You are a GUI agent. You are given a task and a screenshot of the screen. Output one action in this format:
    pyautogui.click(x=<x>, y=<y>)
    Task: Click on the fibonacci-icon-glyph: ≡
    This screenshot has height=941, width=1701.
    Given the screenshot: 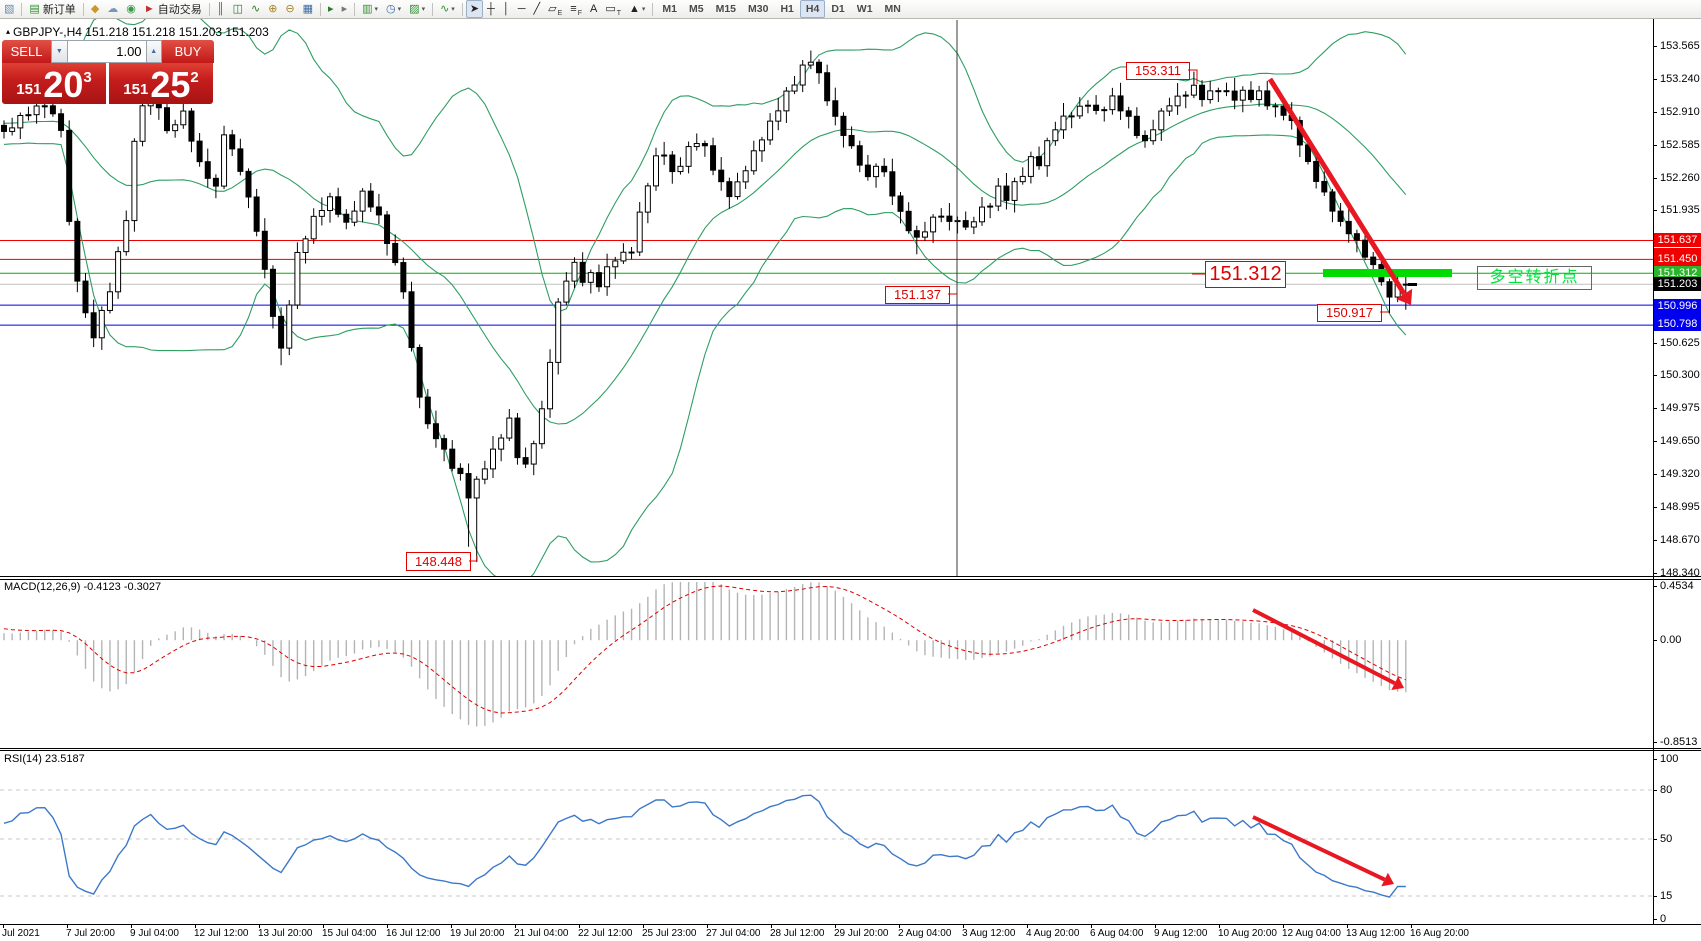 What is the action you would take?
    pyautogui.click(x=573, y=9)
    